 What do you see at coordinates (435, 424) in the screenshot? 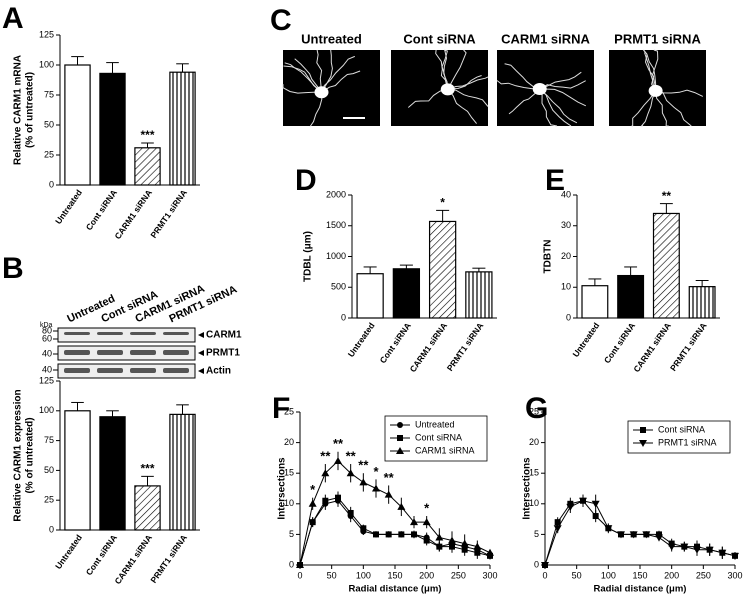
I see `legend-label: Untreated` at bounding box center [435, 424].